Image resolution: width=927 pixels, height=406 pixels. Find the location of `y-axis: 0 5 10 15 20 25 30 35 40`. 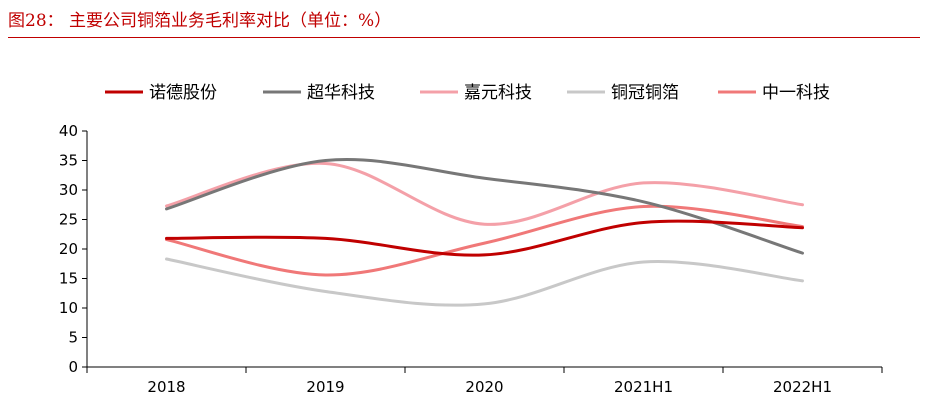

y-axis: 0 5 10 15 20 25 30 35 40 is located at coordinates (73, 249).